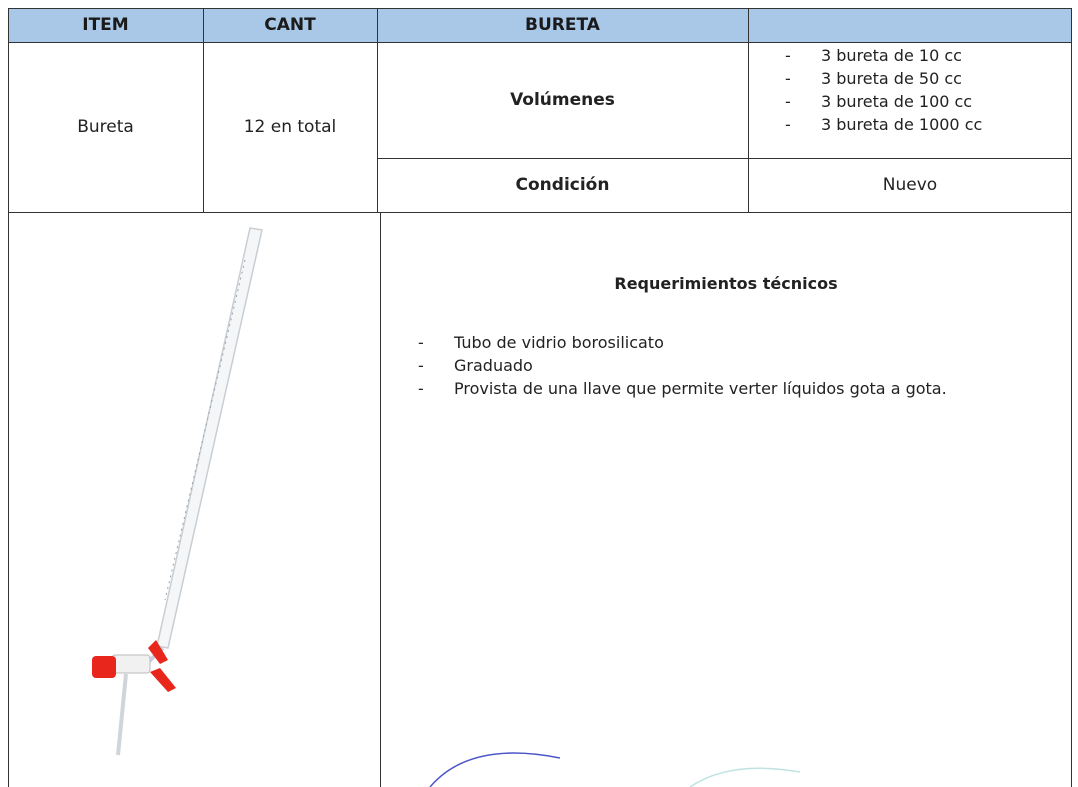  I want to click on list-item: 3 bureta de 50 cc, so click(927, 78).